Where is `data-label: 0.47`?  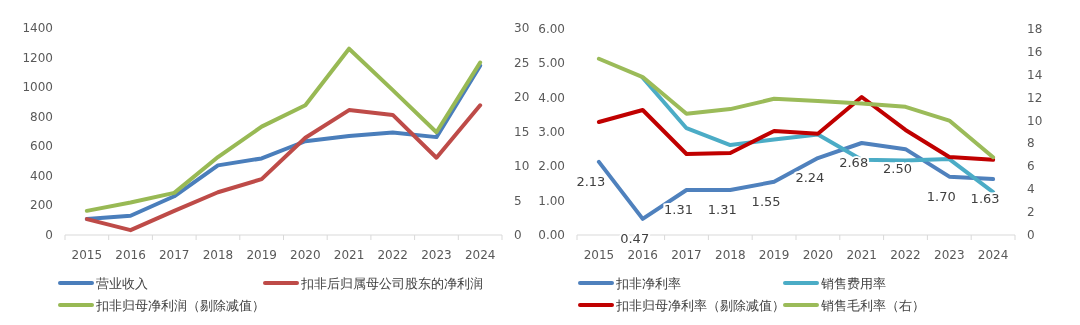
data-label: 0.47 is located at coordinates (635, 238).